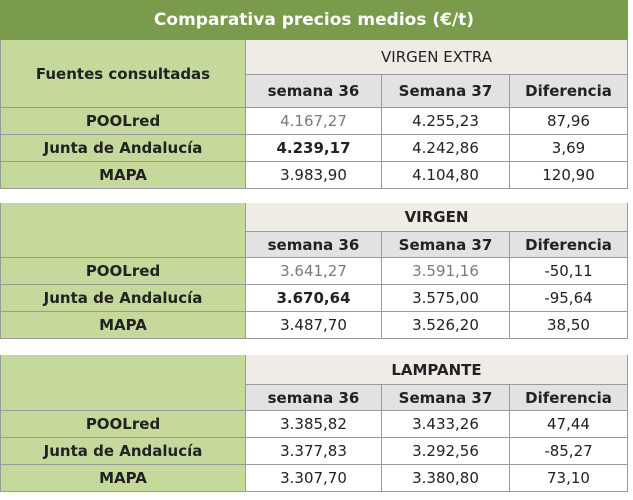  I want to click on price-value: 3.487,70, so click(314, 325).